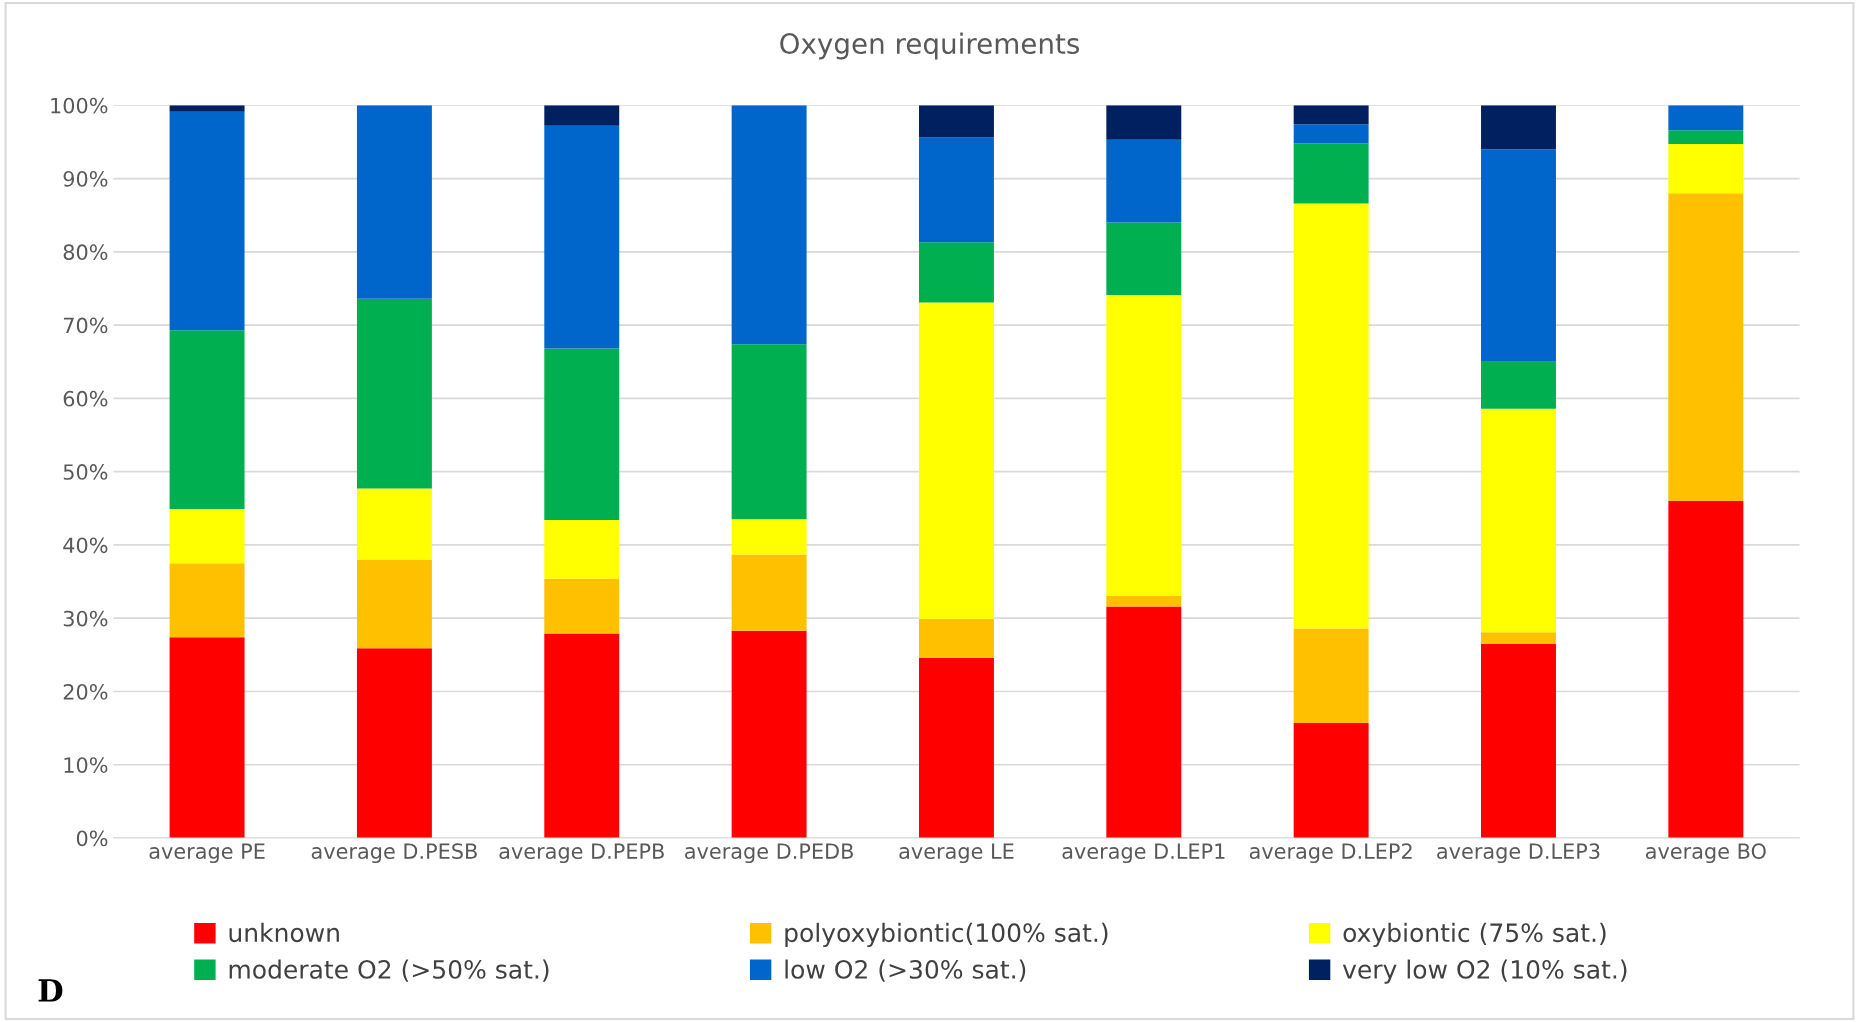  Describe the element at coordinates (1484, 971) in the screenshot. I see `legend-label: very low O2 (10% sat.)` at that location.